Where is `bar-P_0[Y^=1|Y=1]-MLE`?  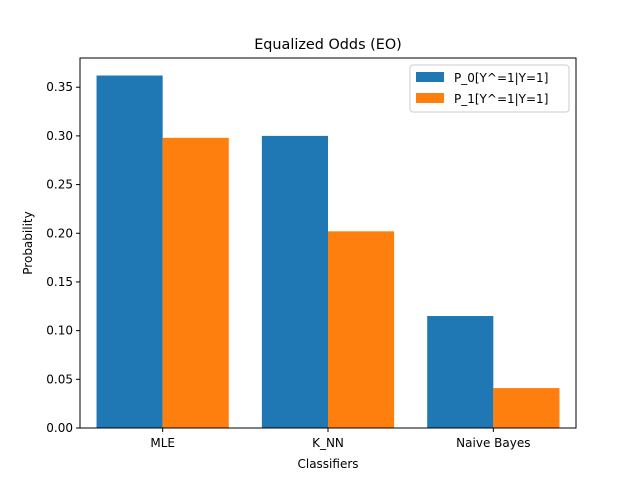 bar-P_0[Y^=1|Y=1]-MLE is located at coordinates (129, 252).